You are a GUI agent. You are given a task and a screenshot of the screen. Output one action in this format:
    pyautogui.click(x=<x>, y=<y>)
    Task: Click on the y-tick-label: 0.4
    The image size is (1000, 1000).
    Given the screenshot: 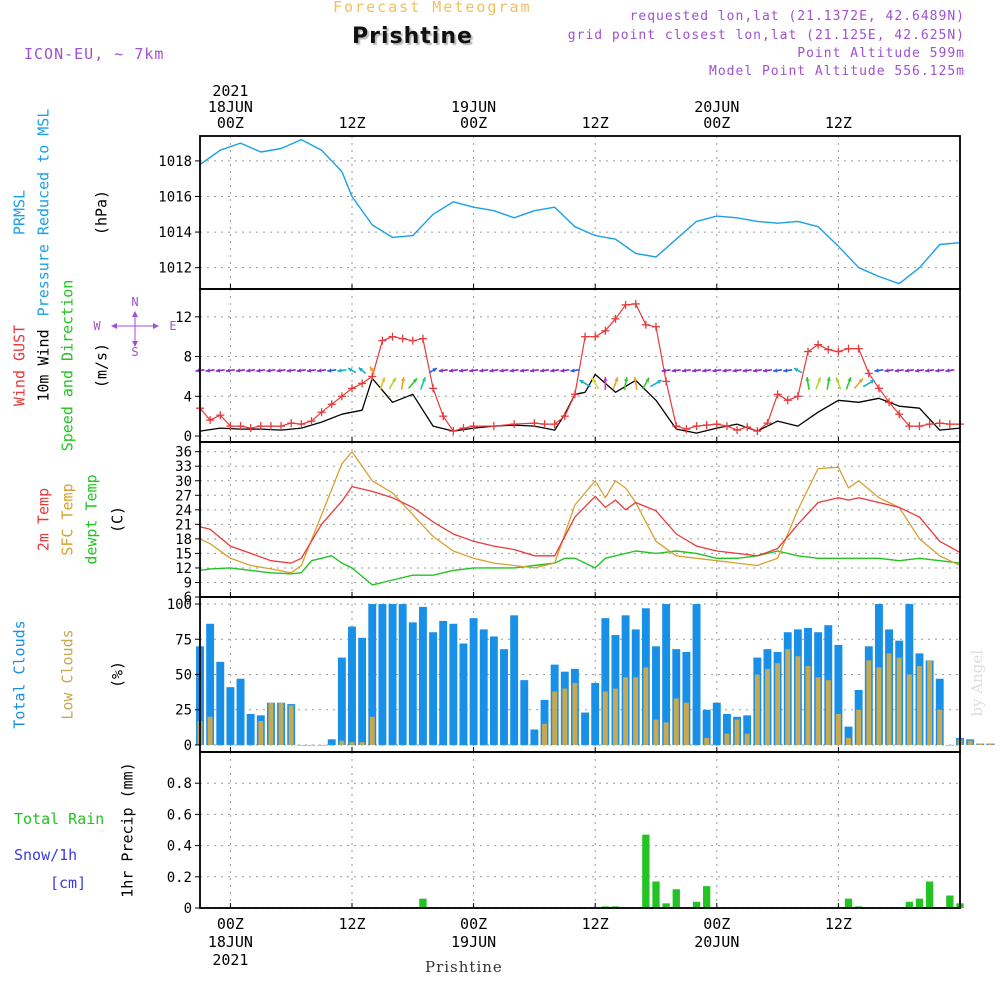 What is the action you would take?
    pyautogui.click(x=179, y=847)
    